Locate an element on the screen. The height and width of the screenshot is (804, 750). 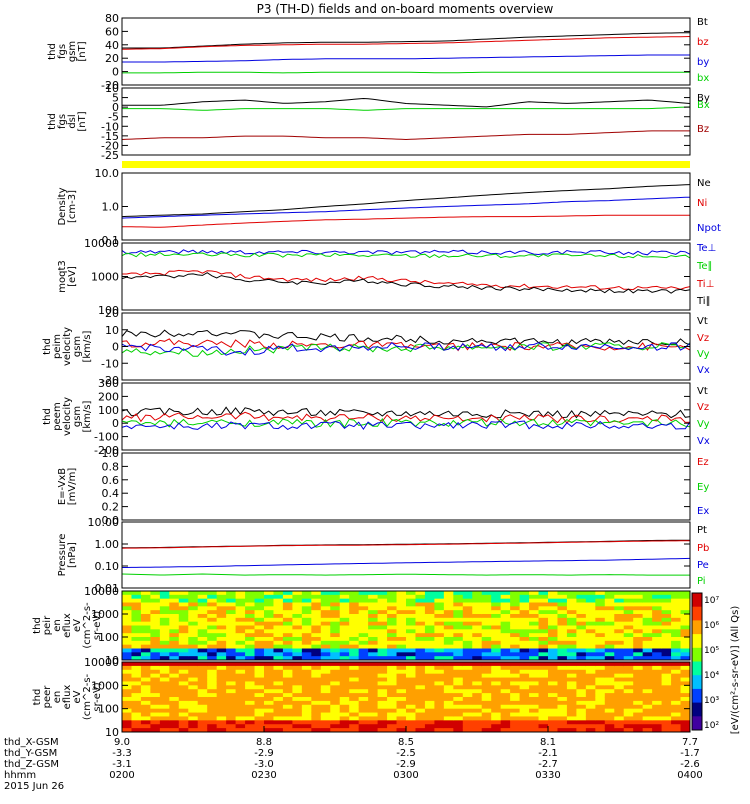
y-tick-label: 100 is located at coordinates (108, 637).